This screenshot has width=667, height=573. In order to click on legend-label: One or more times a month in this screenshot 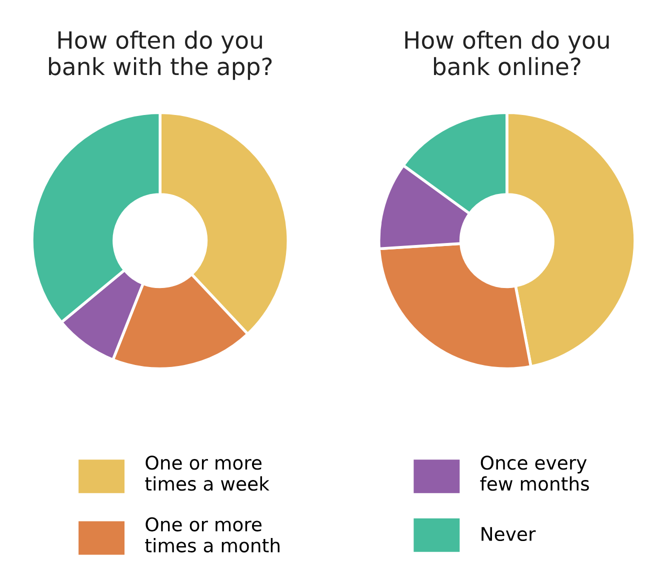, I will do `click(212, 534)`.